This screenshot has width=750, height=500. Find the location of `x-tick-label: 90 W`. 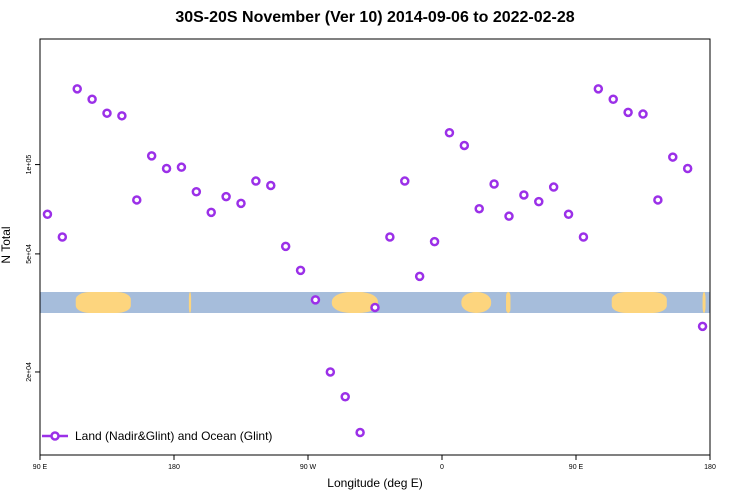

x-tick-label: 90 W is located at coordinates (308, 467).